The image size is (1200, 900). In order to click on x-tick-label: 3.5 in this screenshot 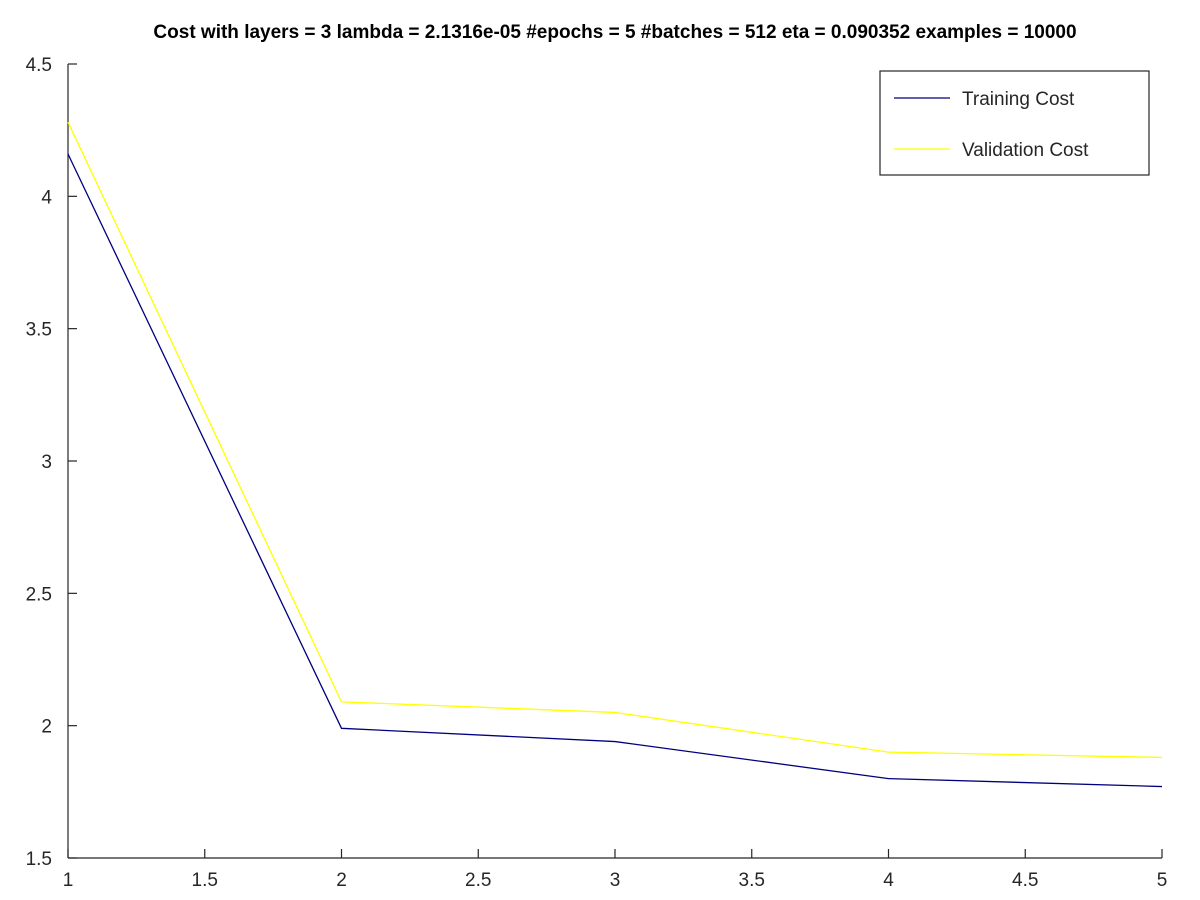, I will do `click(752, 880)`.